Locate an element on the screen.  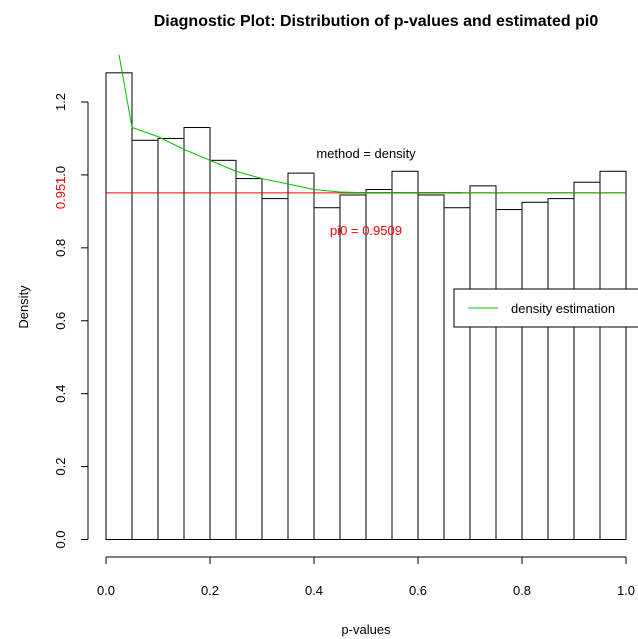
legend: density estimation is located at coordinates (545, 308).